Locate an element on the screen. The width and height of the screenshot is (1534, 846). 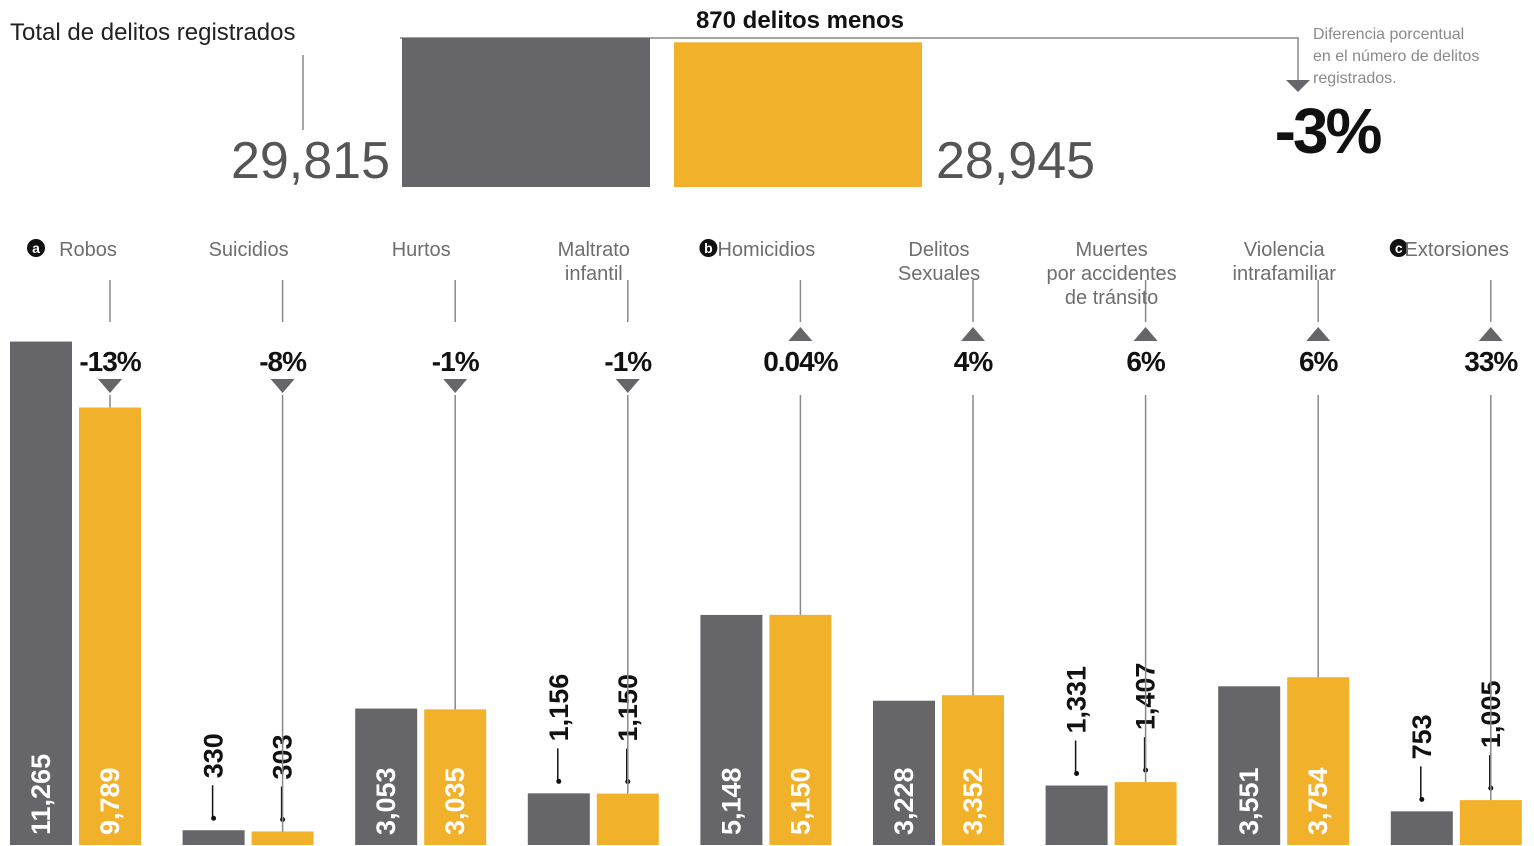
change-label: -3% is located at coordinates (1328, 131).